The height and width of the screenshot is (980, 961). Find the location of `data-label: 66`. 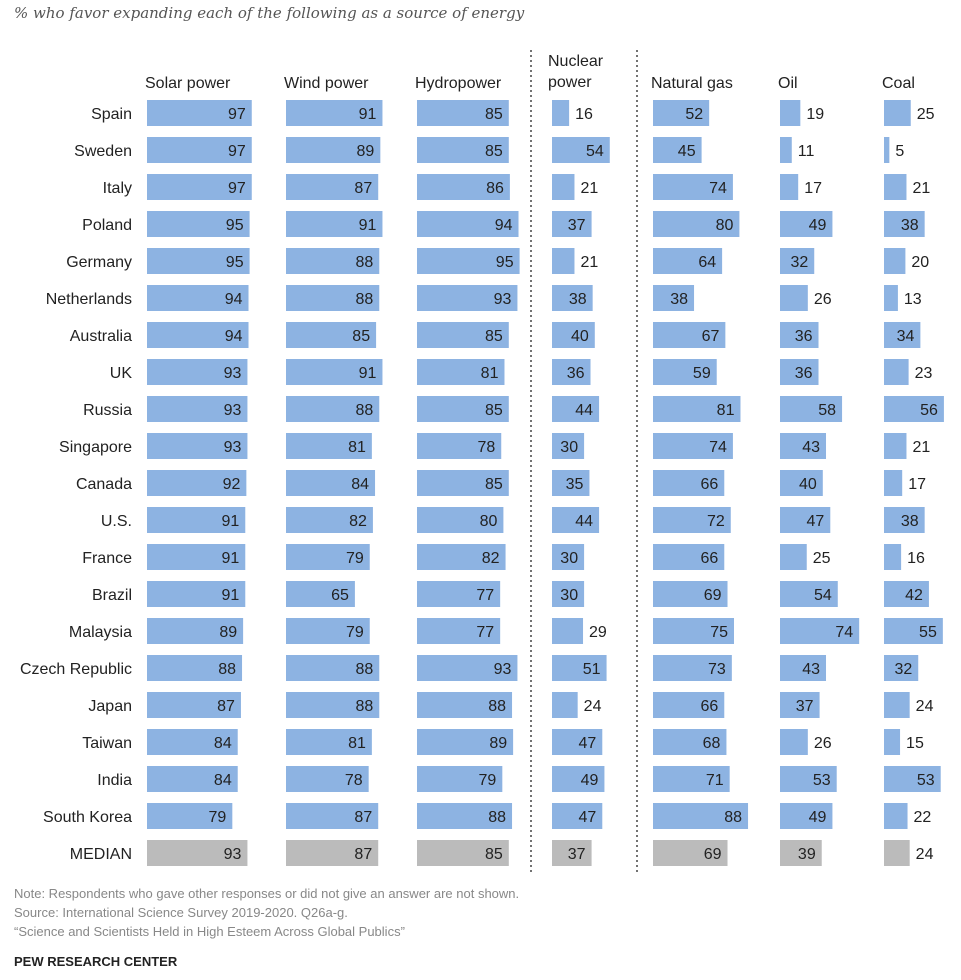

data-label: 66 is located at coordinates (709, 558).